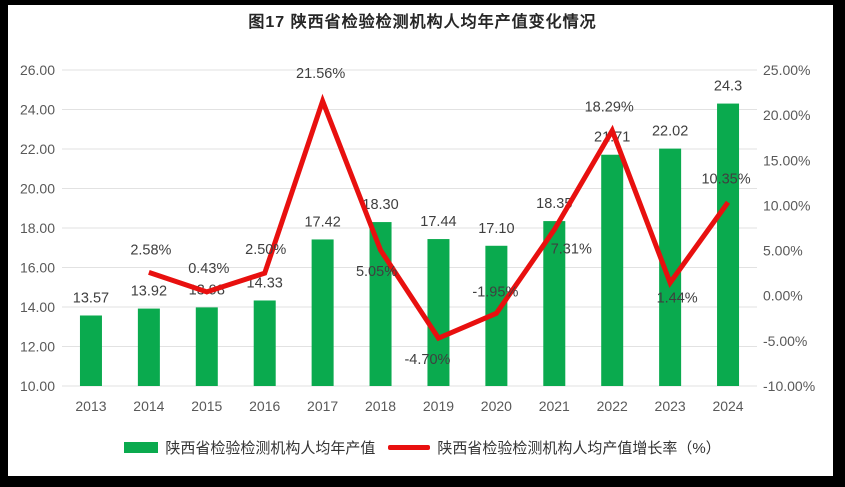 The image size is (845, 487). What do you see at coordinates (37, 110) in the screenshot?
I see `y-axis-tick-left: 24.00` at bounding box center [37, 110].